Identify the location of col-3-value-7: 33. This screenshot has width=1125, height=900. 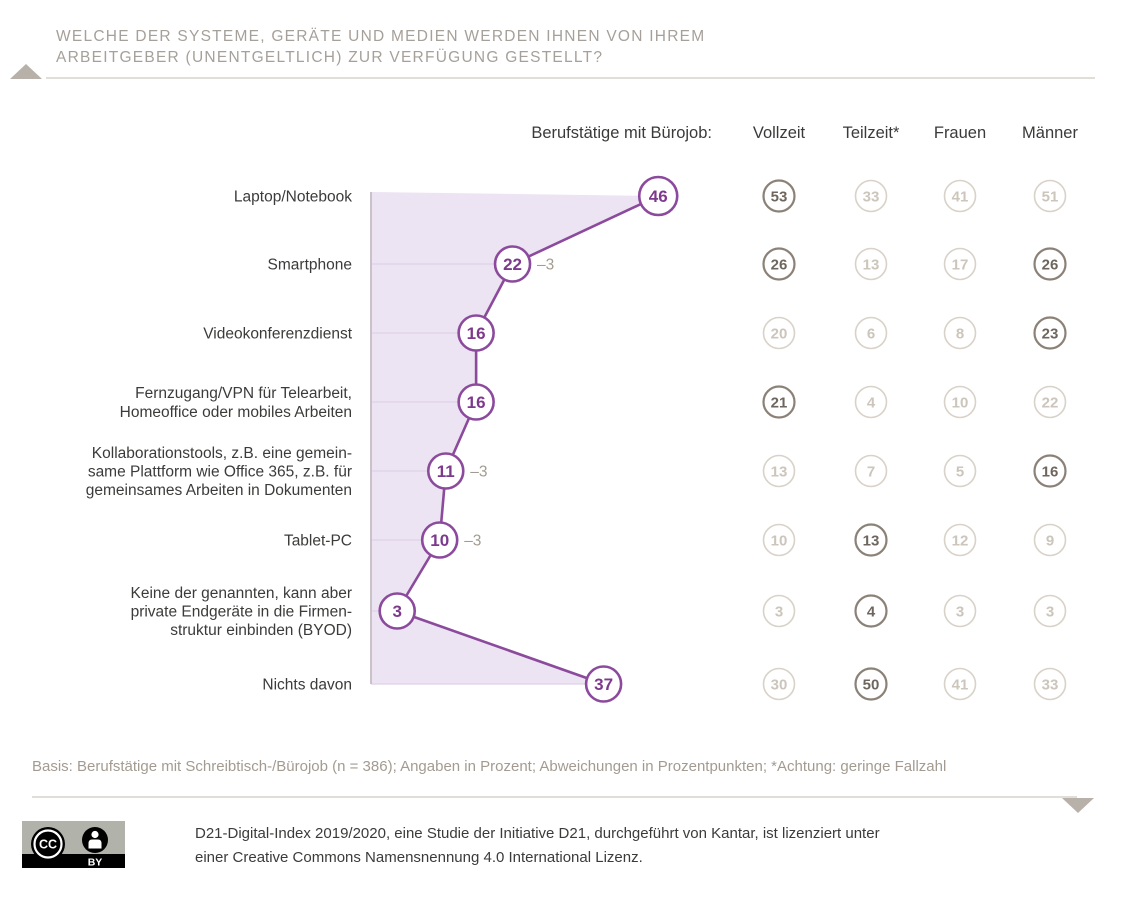
(1050, 684).